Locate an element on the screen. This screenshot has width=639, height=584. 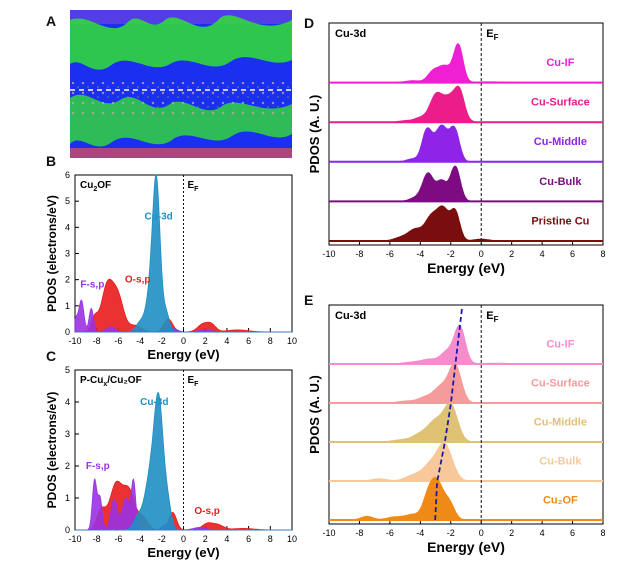
bottom-layer is located at coordinates (181, 153).